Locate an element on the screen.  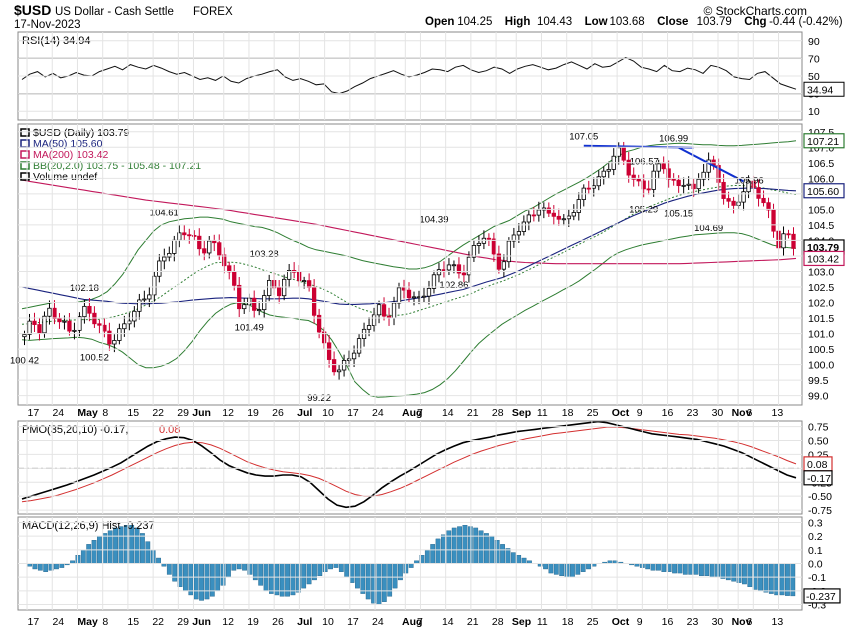
x-tick-label: Aug is located at coordinates (412, 413).